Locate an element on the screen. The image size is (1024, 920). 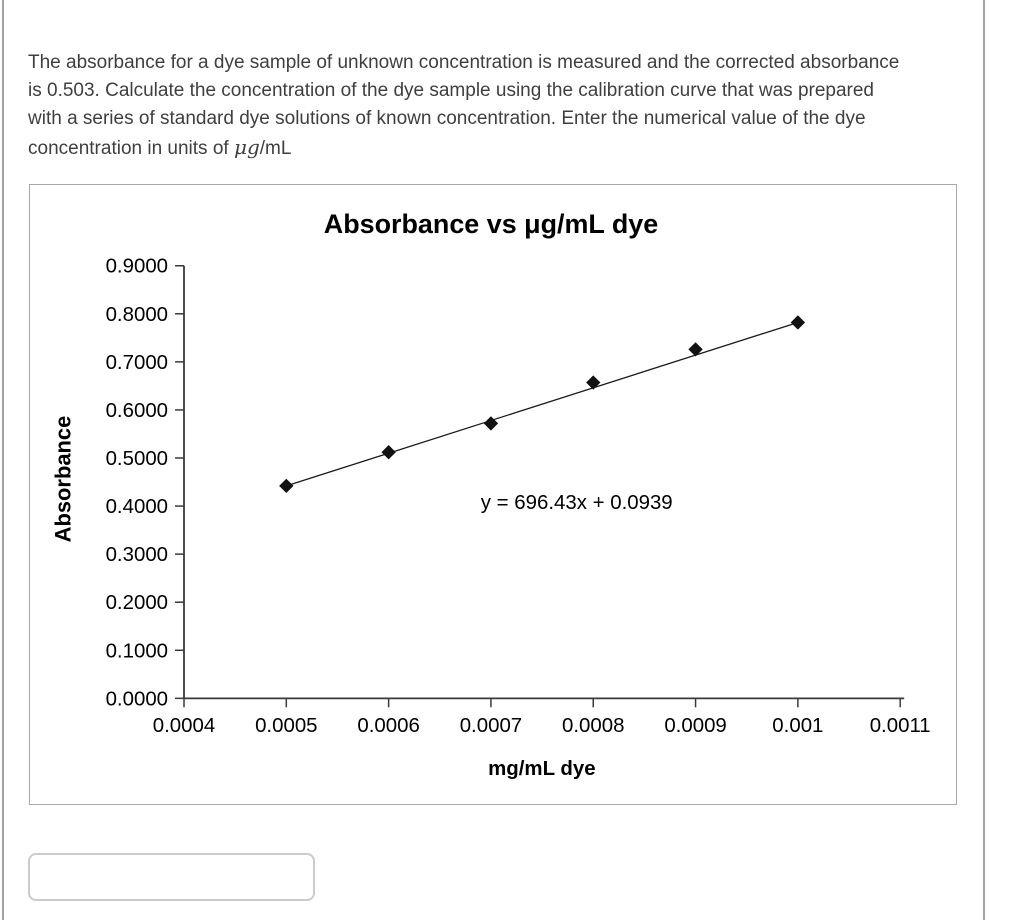
x-tick-label: 0.0009 is located at coordinates (695, 726).